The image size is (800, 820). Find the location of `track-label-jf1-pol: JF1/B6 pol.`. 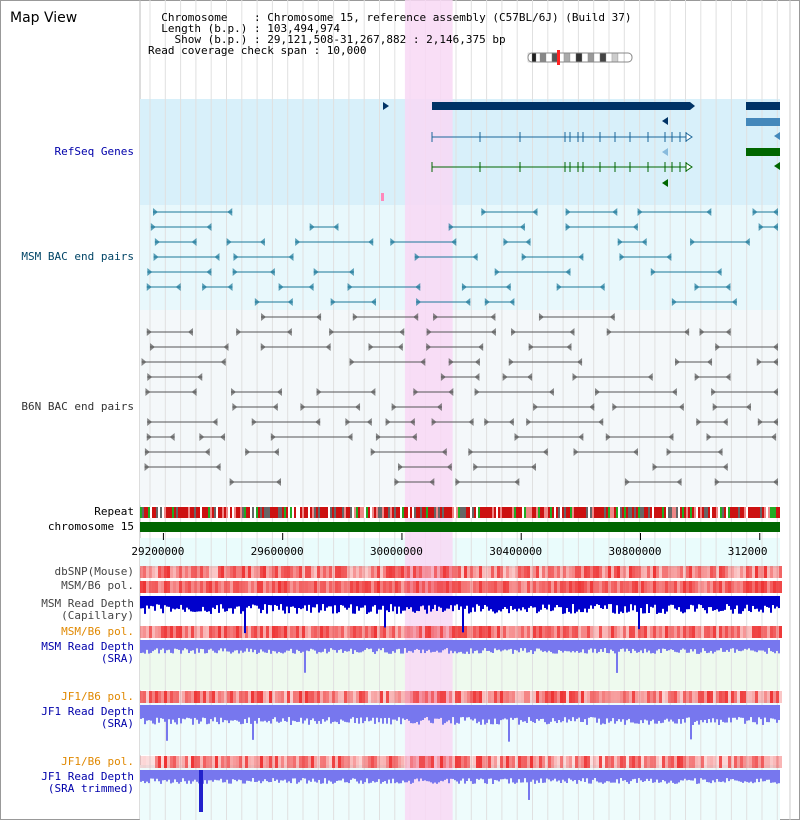

track-label-jf1-pol: JF1/B6 pol. is located at coordinates (97, 696).